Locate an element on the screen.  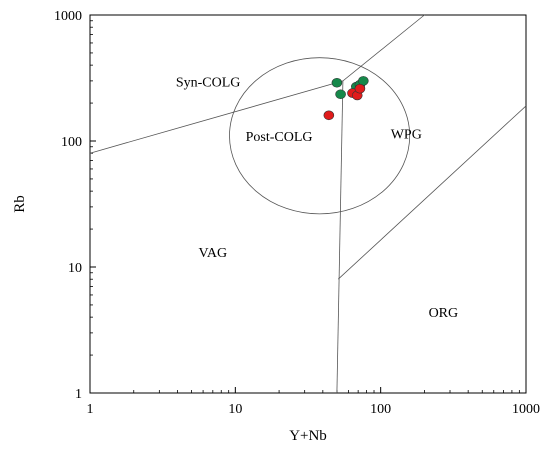
y-tick-label: 1000 is located at coordinates (68, 16).